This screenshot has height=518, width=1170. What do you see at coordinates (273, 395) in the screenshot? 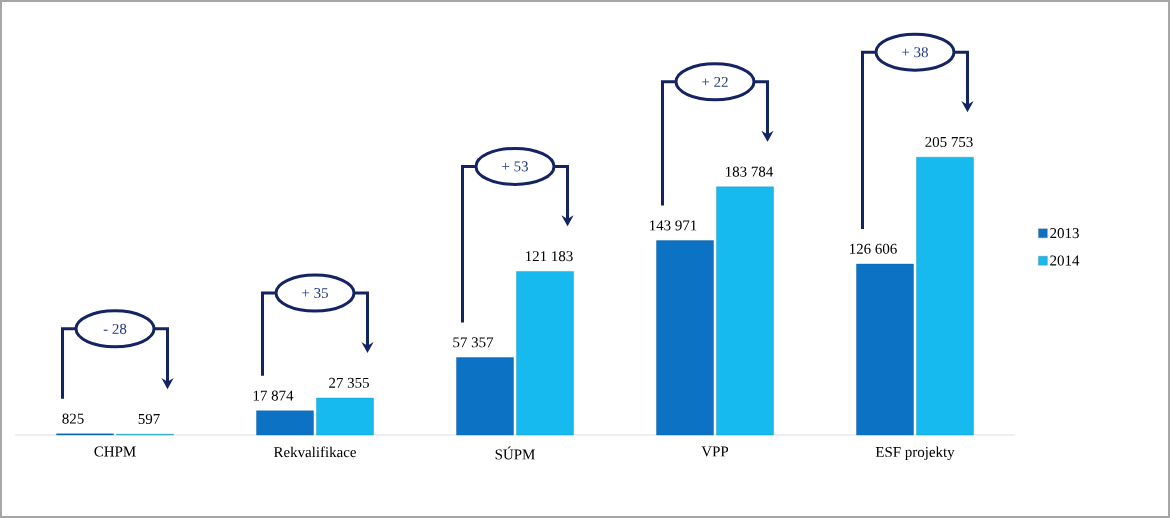
I see `data-label: 17 874` at bounding box center [273, 395].